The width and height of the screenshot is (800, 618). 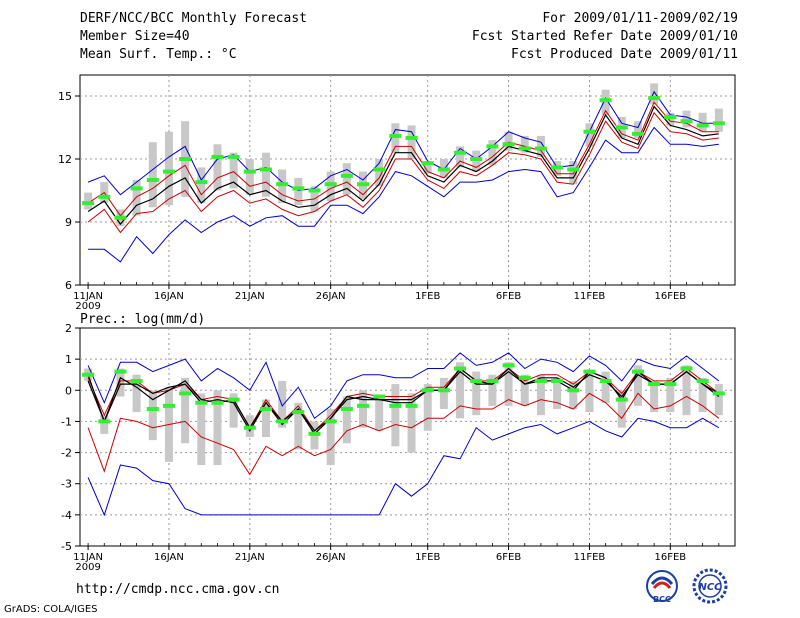 What do you see at coordinates (68, 285) in the screenshot?
I see `panel-0-ytick-label: 6` at bounding box center [68, 285].